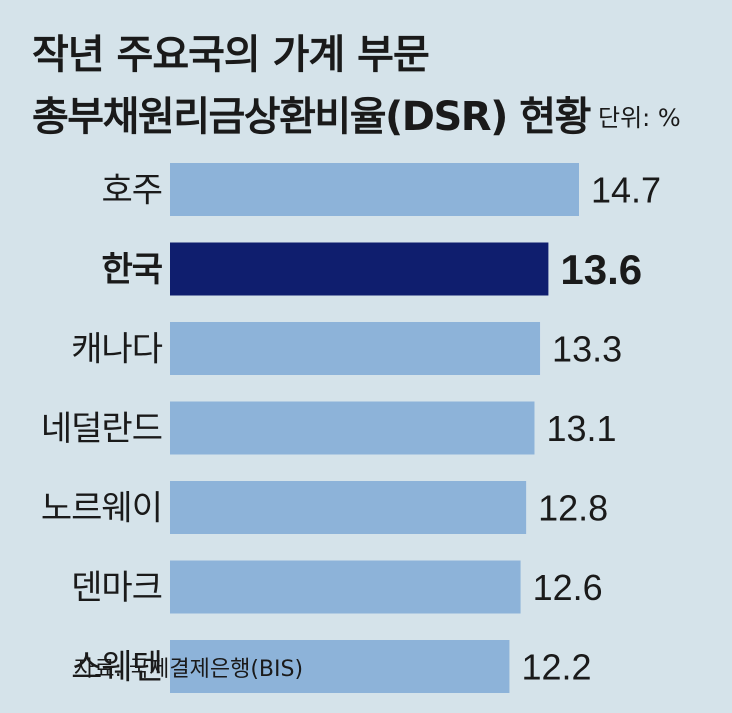 The height and width of the screenshot is (713, 732). I want to click on value-label-3: 13.1, so click(581, 428).